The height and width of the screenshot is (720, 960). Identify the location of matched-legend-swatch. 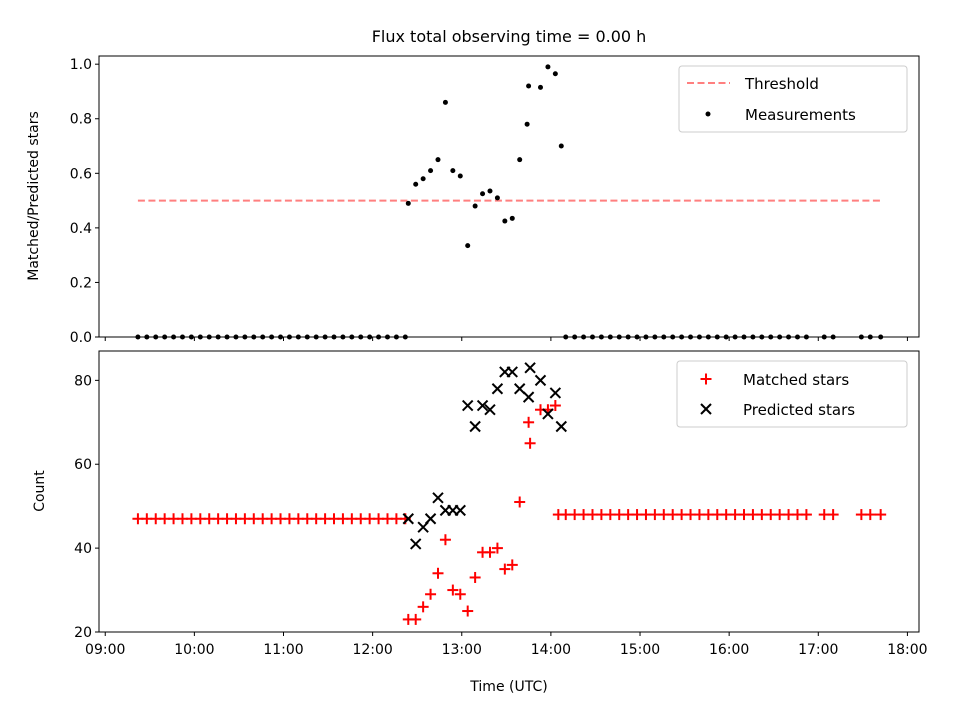
(706, 379).